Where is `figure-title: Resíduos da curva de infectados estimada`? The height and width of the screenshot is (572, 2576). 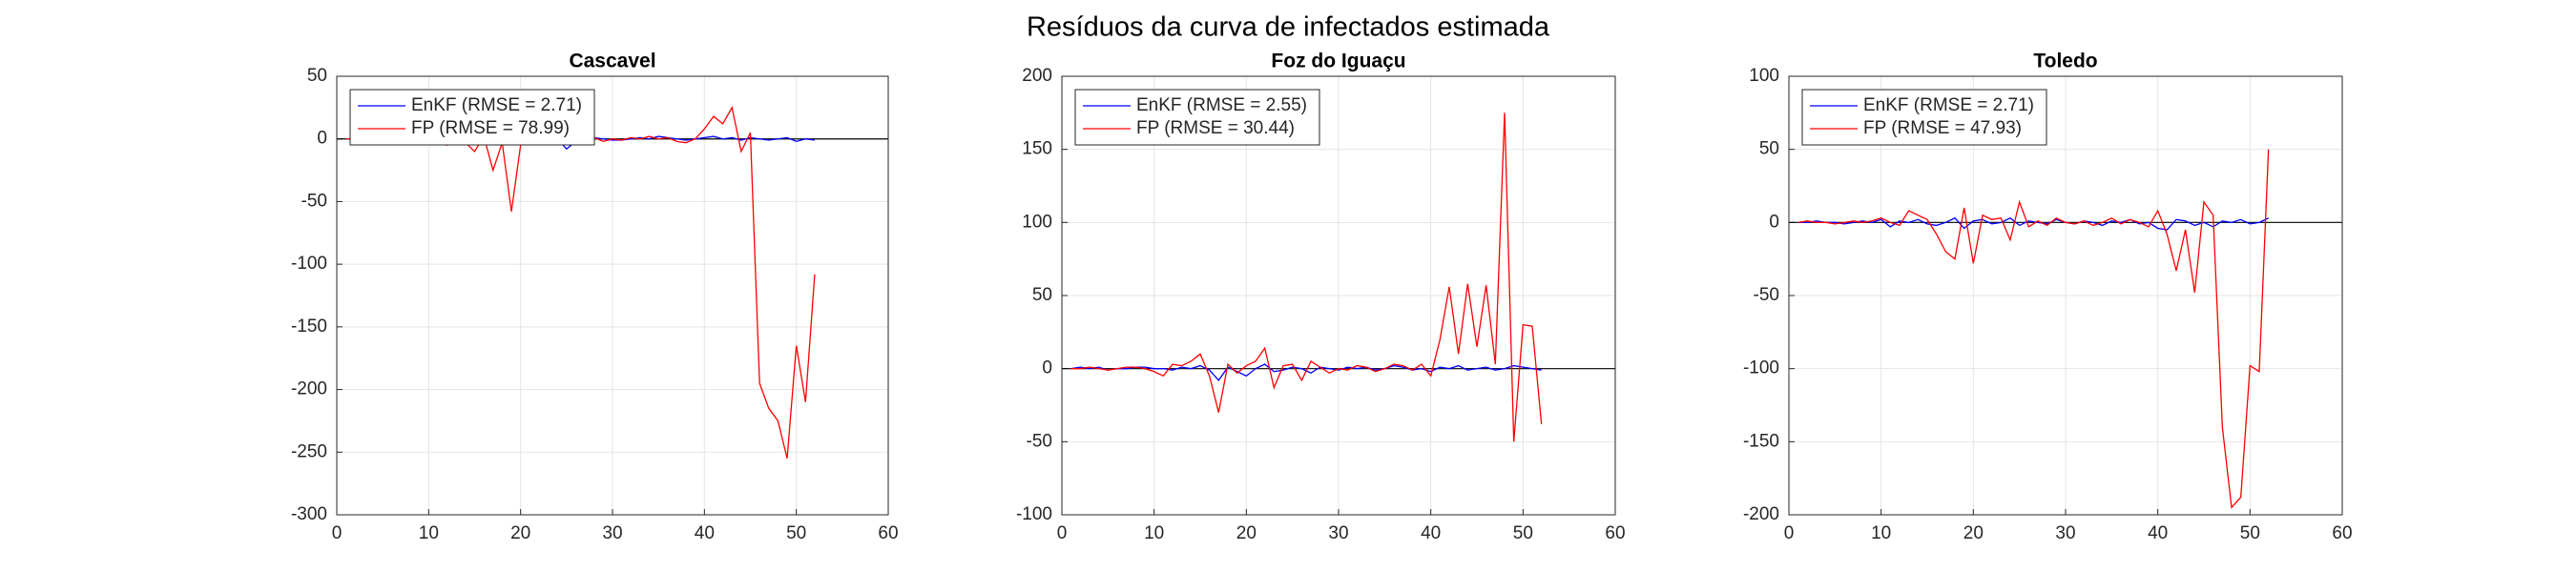 figure-title: Resíduos da curva de infectados estimada is located at coordinates (1288, 27).